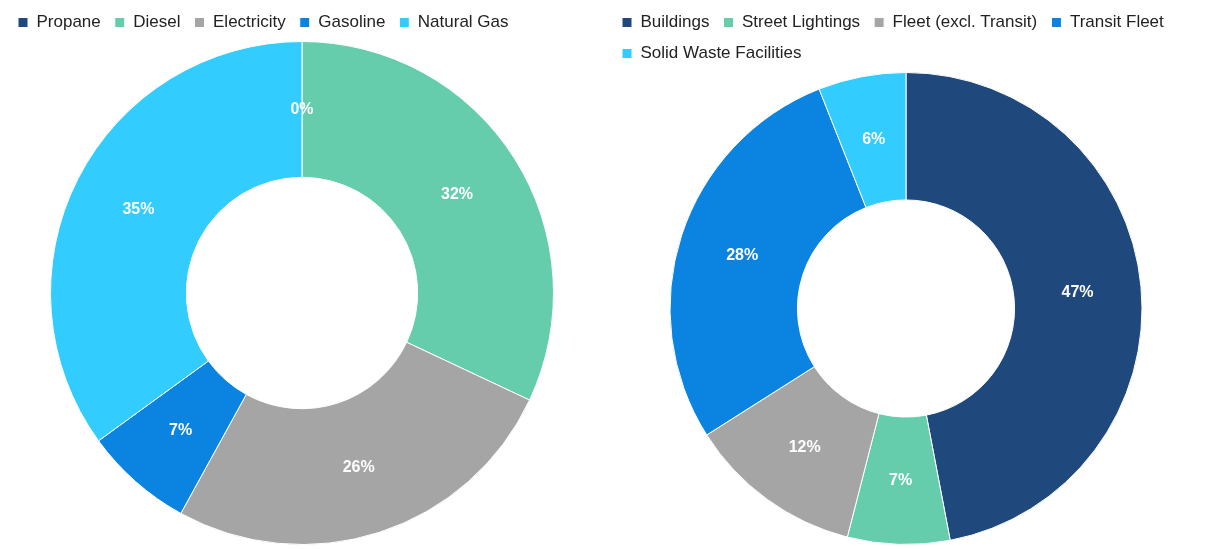 This screenshot has width=1208, height=549. Describe the element at coordinates (721, 53) in the screenshot. I see `legend-label: Solid Waste Facilities` at that location.